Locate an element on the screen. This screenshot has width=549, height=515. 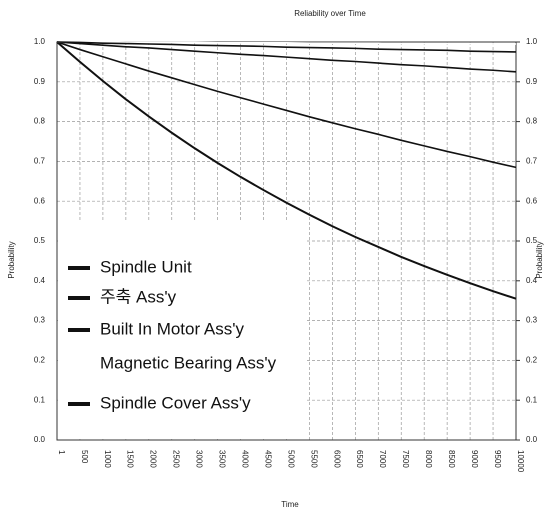
y-tick-label: 0.7 is located at coordinates (40, 161).